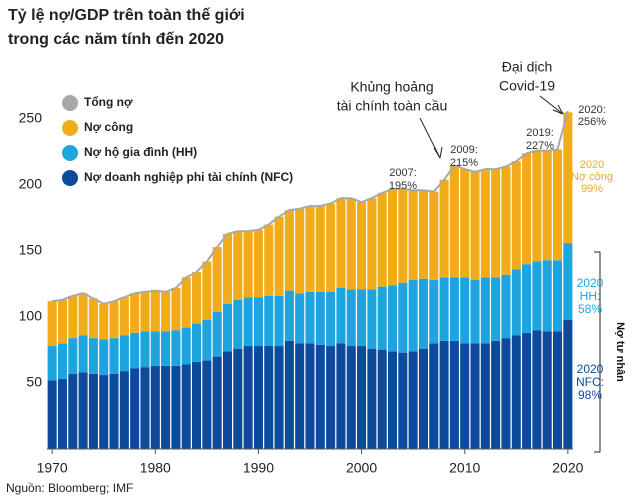  What do you see at coordinates (403, 186) in the screenshot?
I see `annotation: 195%` at bounding box center [403, 186].